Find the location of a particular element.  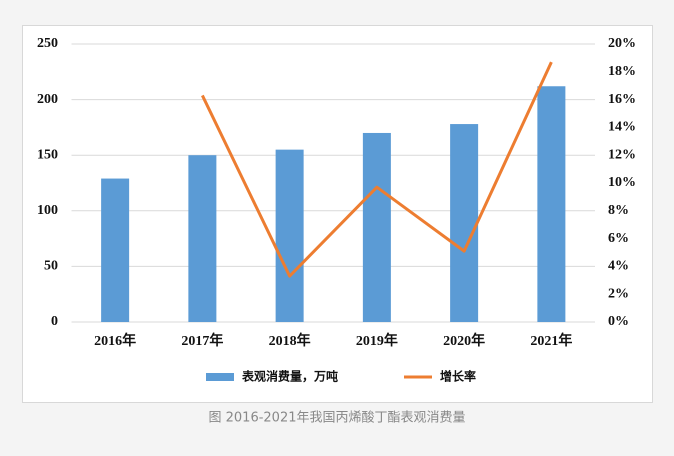

x-tick-label: 2020年 is located at coordinates (464, 340).